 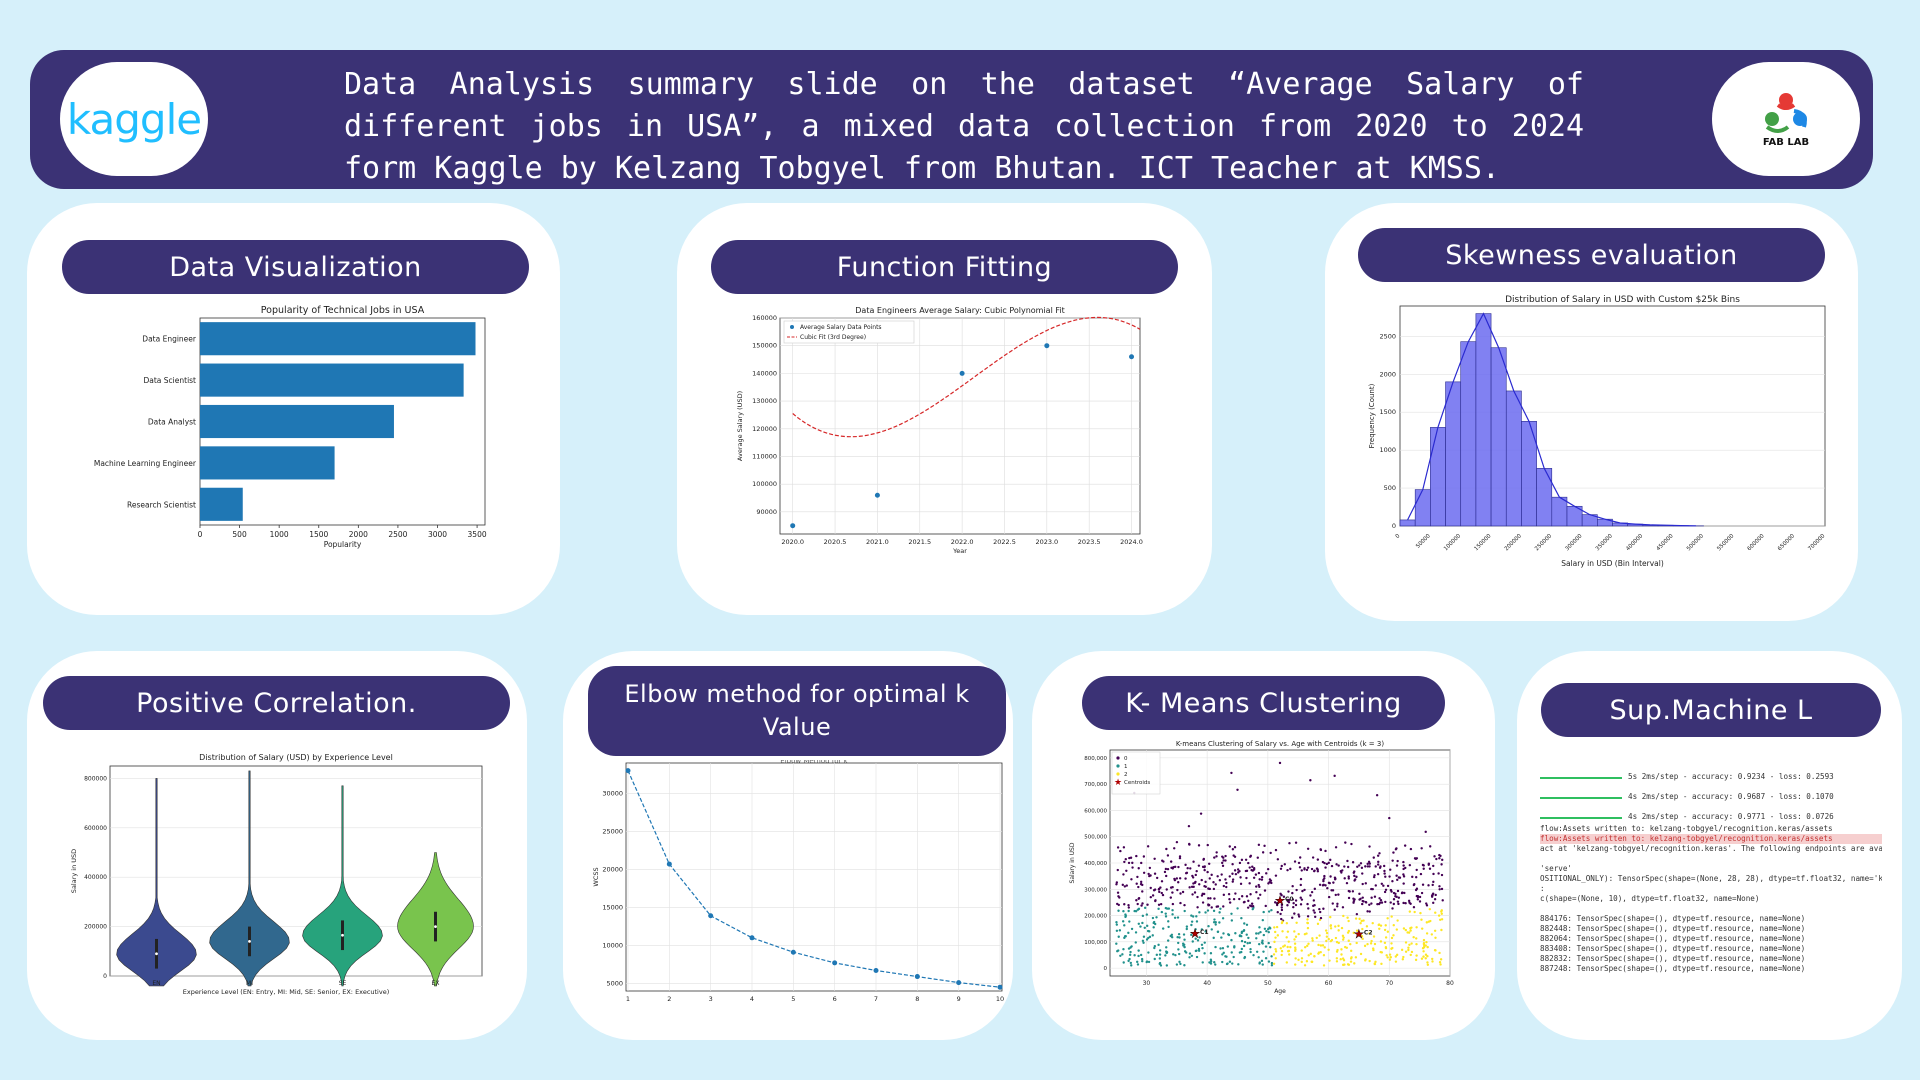 I want to click on pill-svm: Sup.Machine L, so click(x=1711, y=710).